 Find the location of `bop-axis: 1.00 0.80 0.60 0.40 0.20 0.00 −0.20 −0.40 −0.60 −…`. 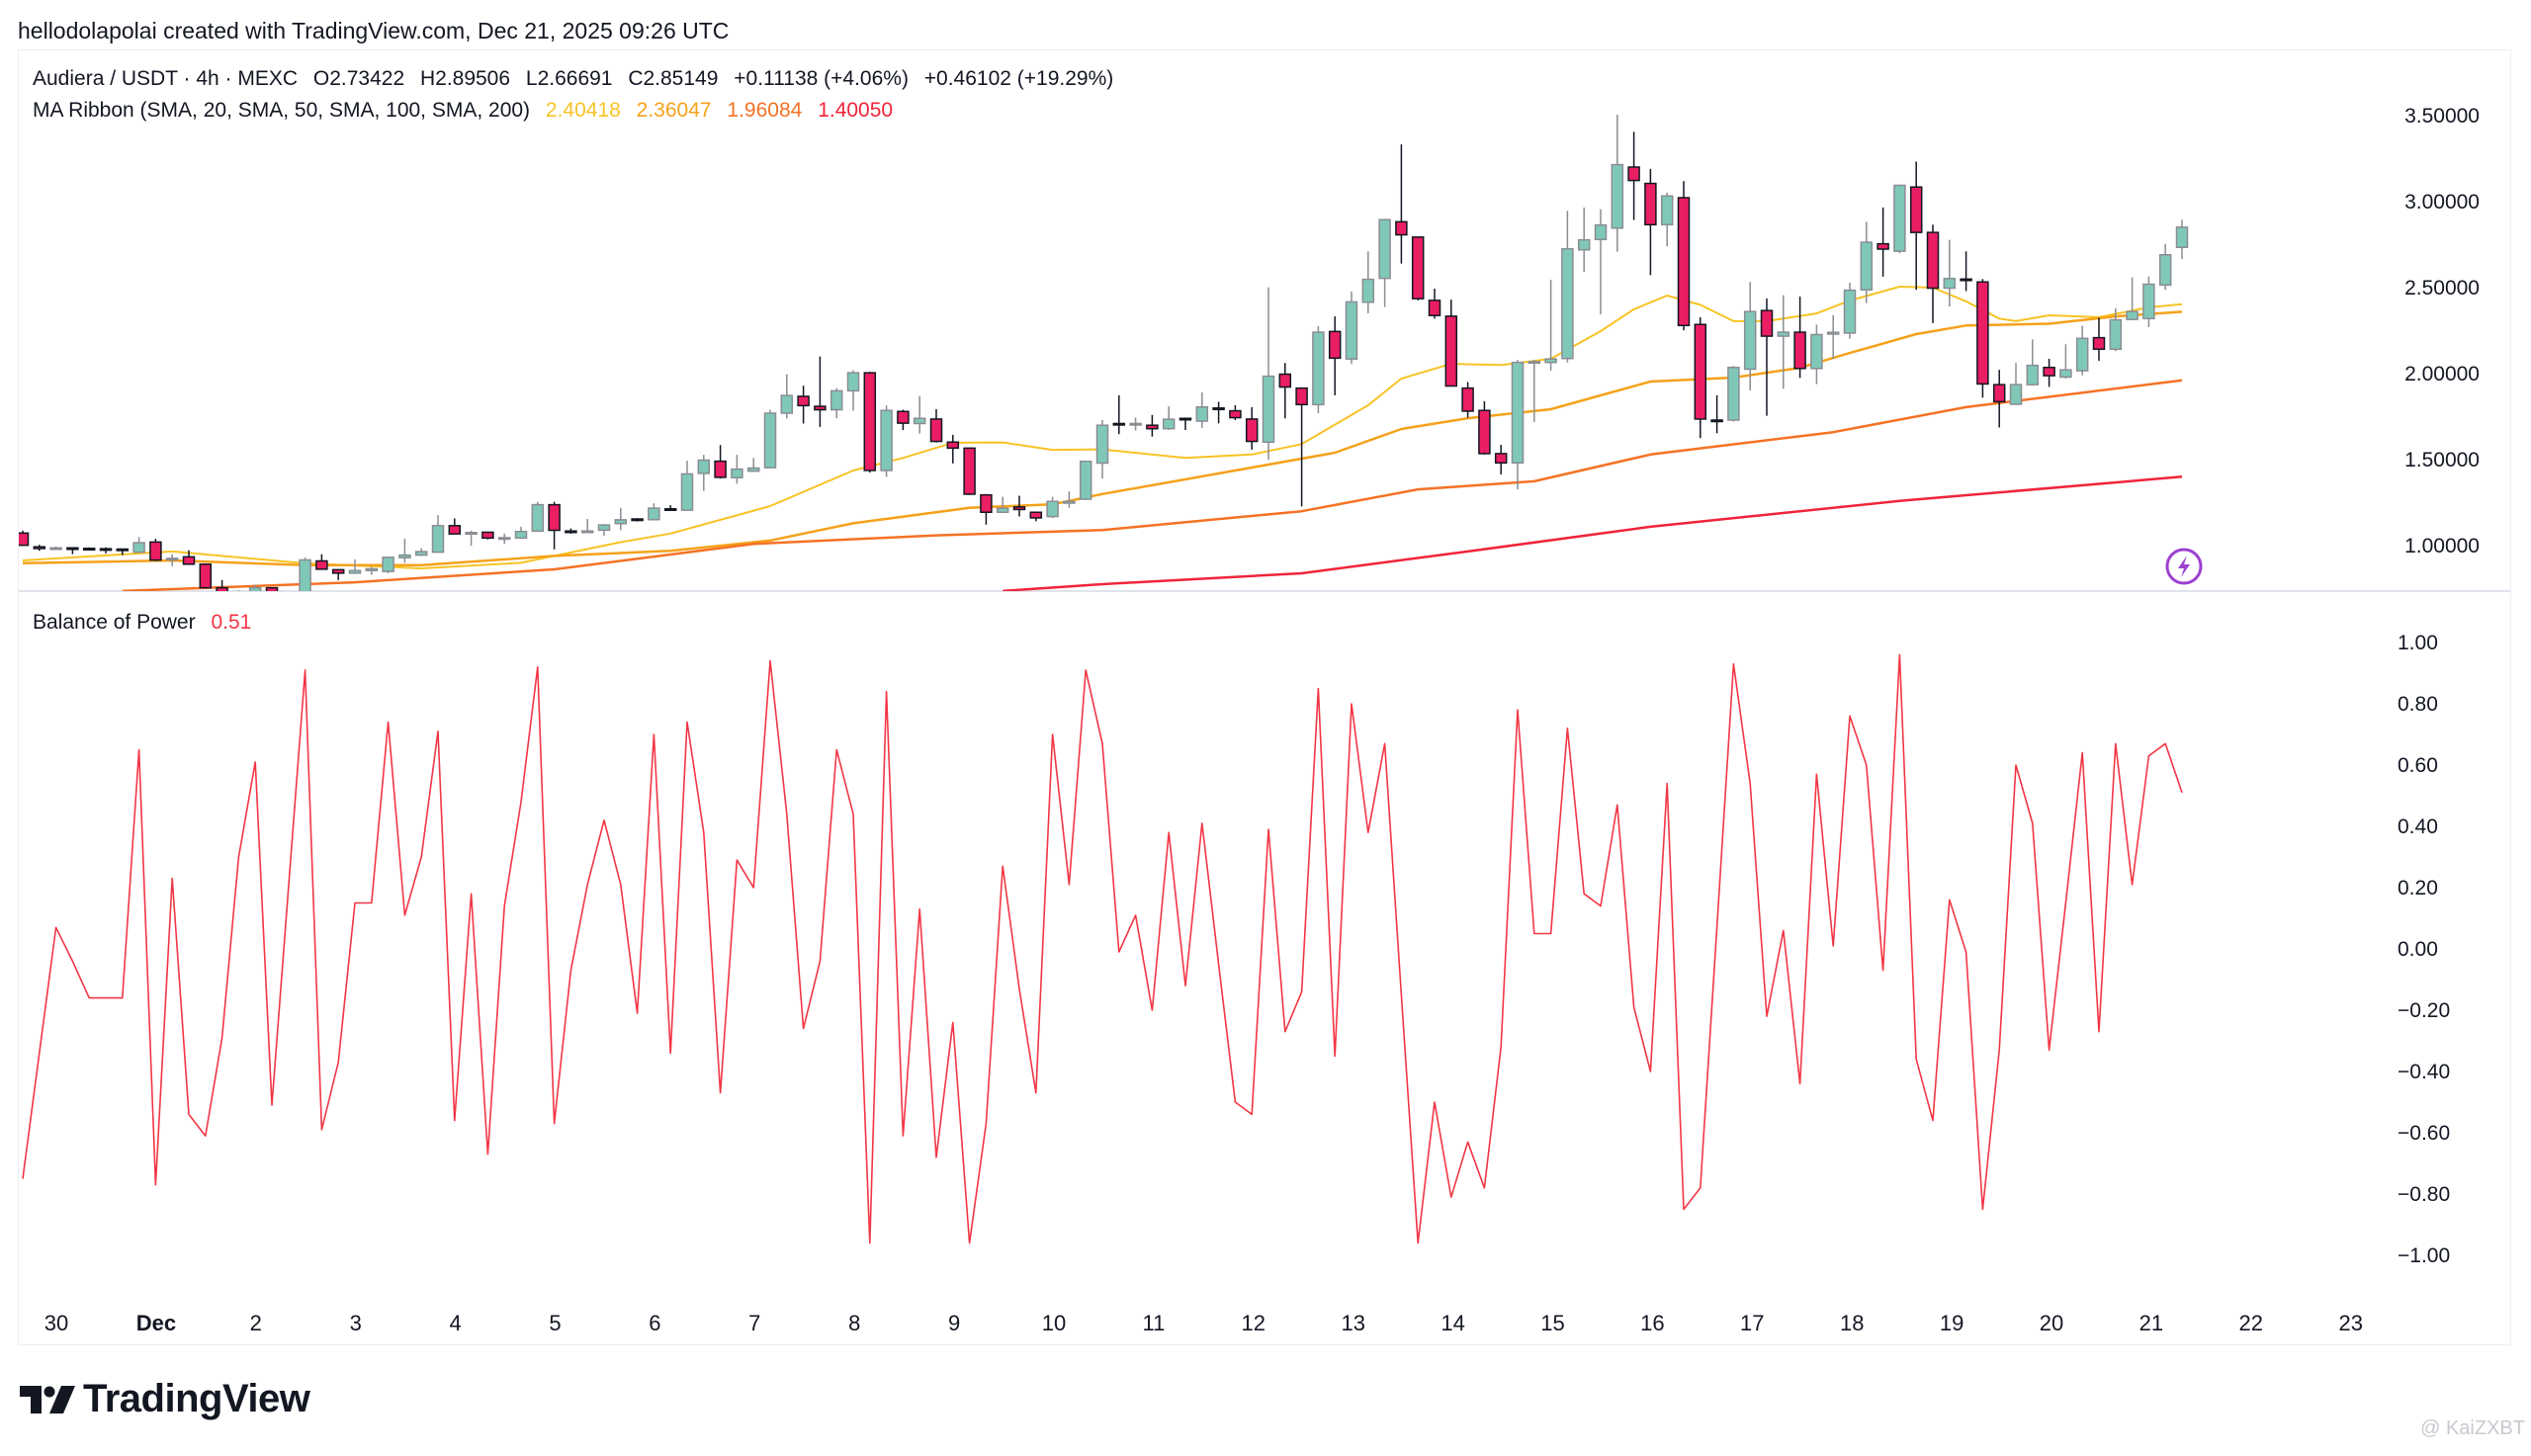

bop-axis: 1.00 0.80 0.60 0.40 0.20 0.00 −0.20 −0.40 −0.60 −… is located at coordinates (2424, 949).